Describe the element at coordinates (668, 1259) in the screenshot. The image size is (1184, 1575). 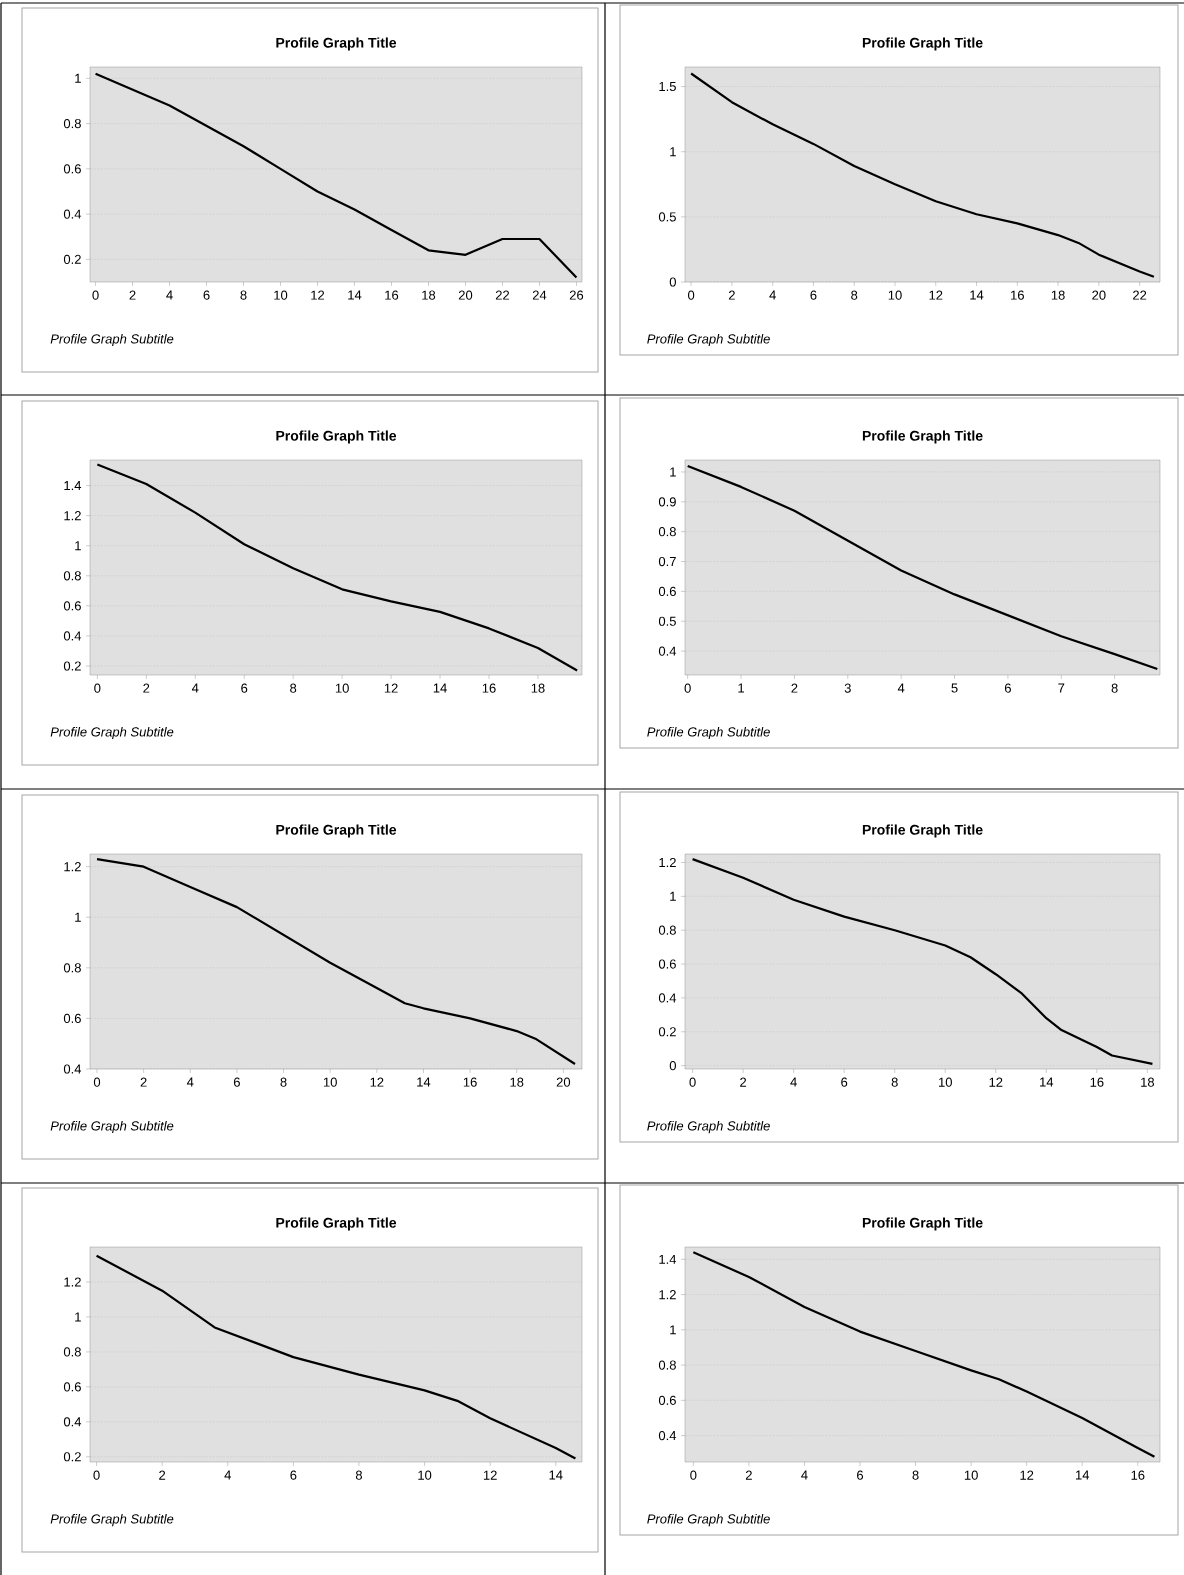
I see `y-tick-label: 1.4` at that location.